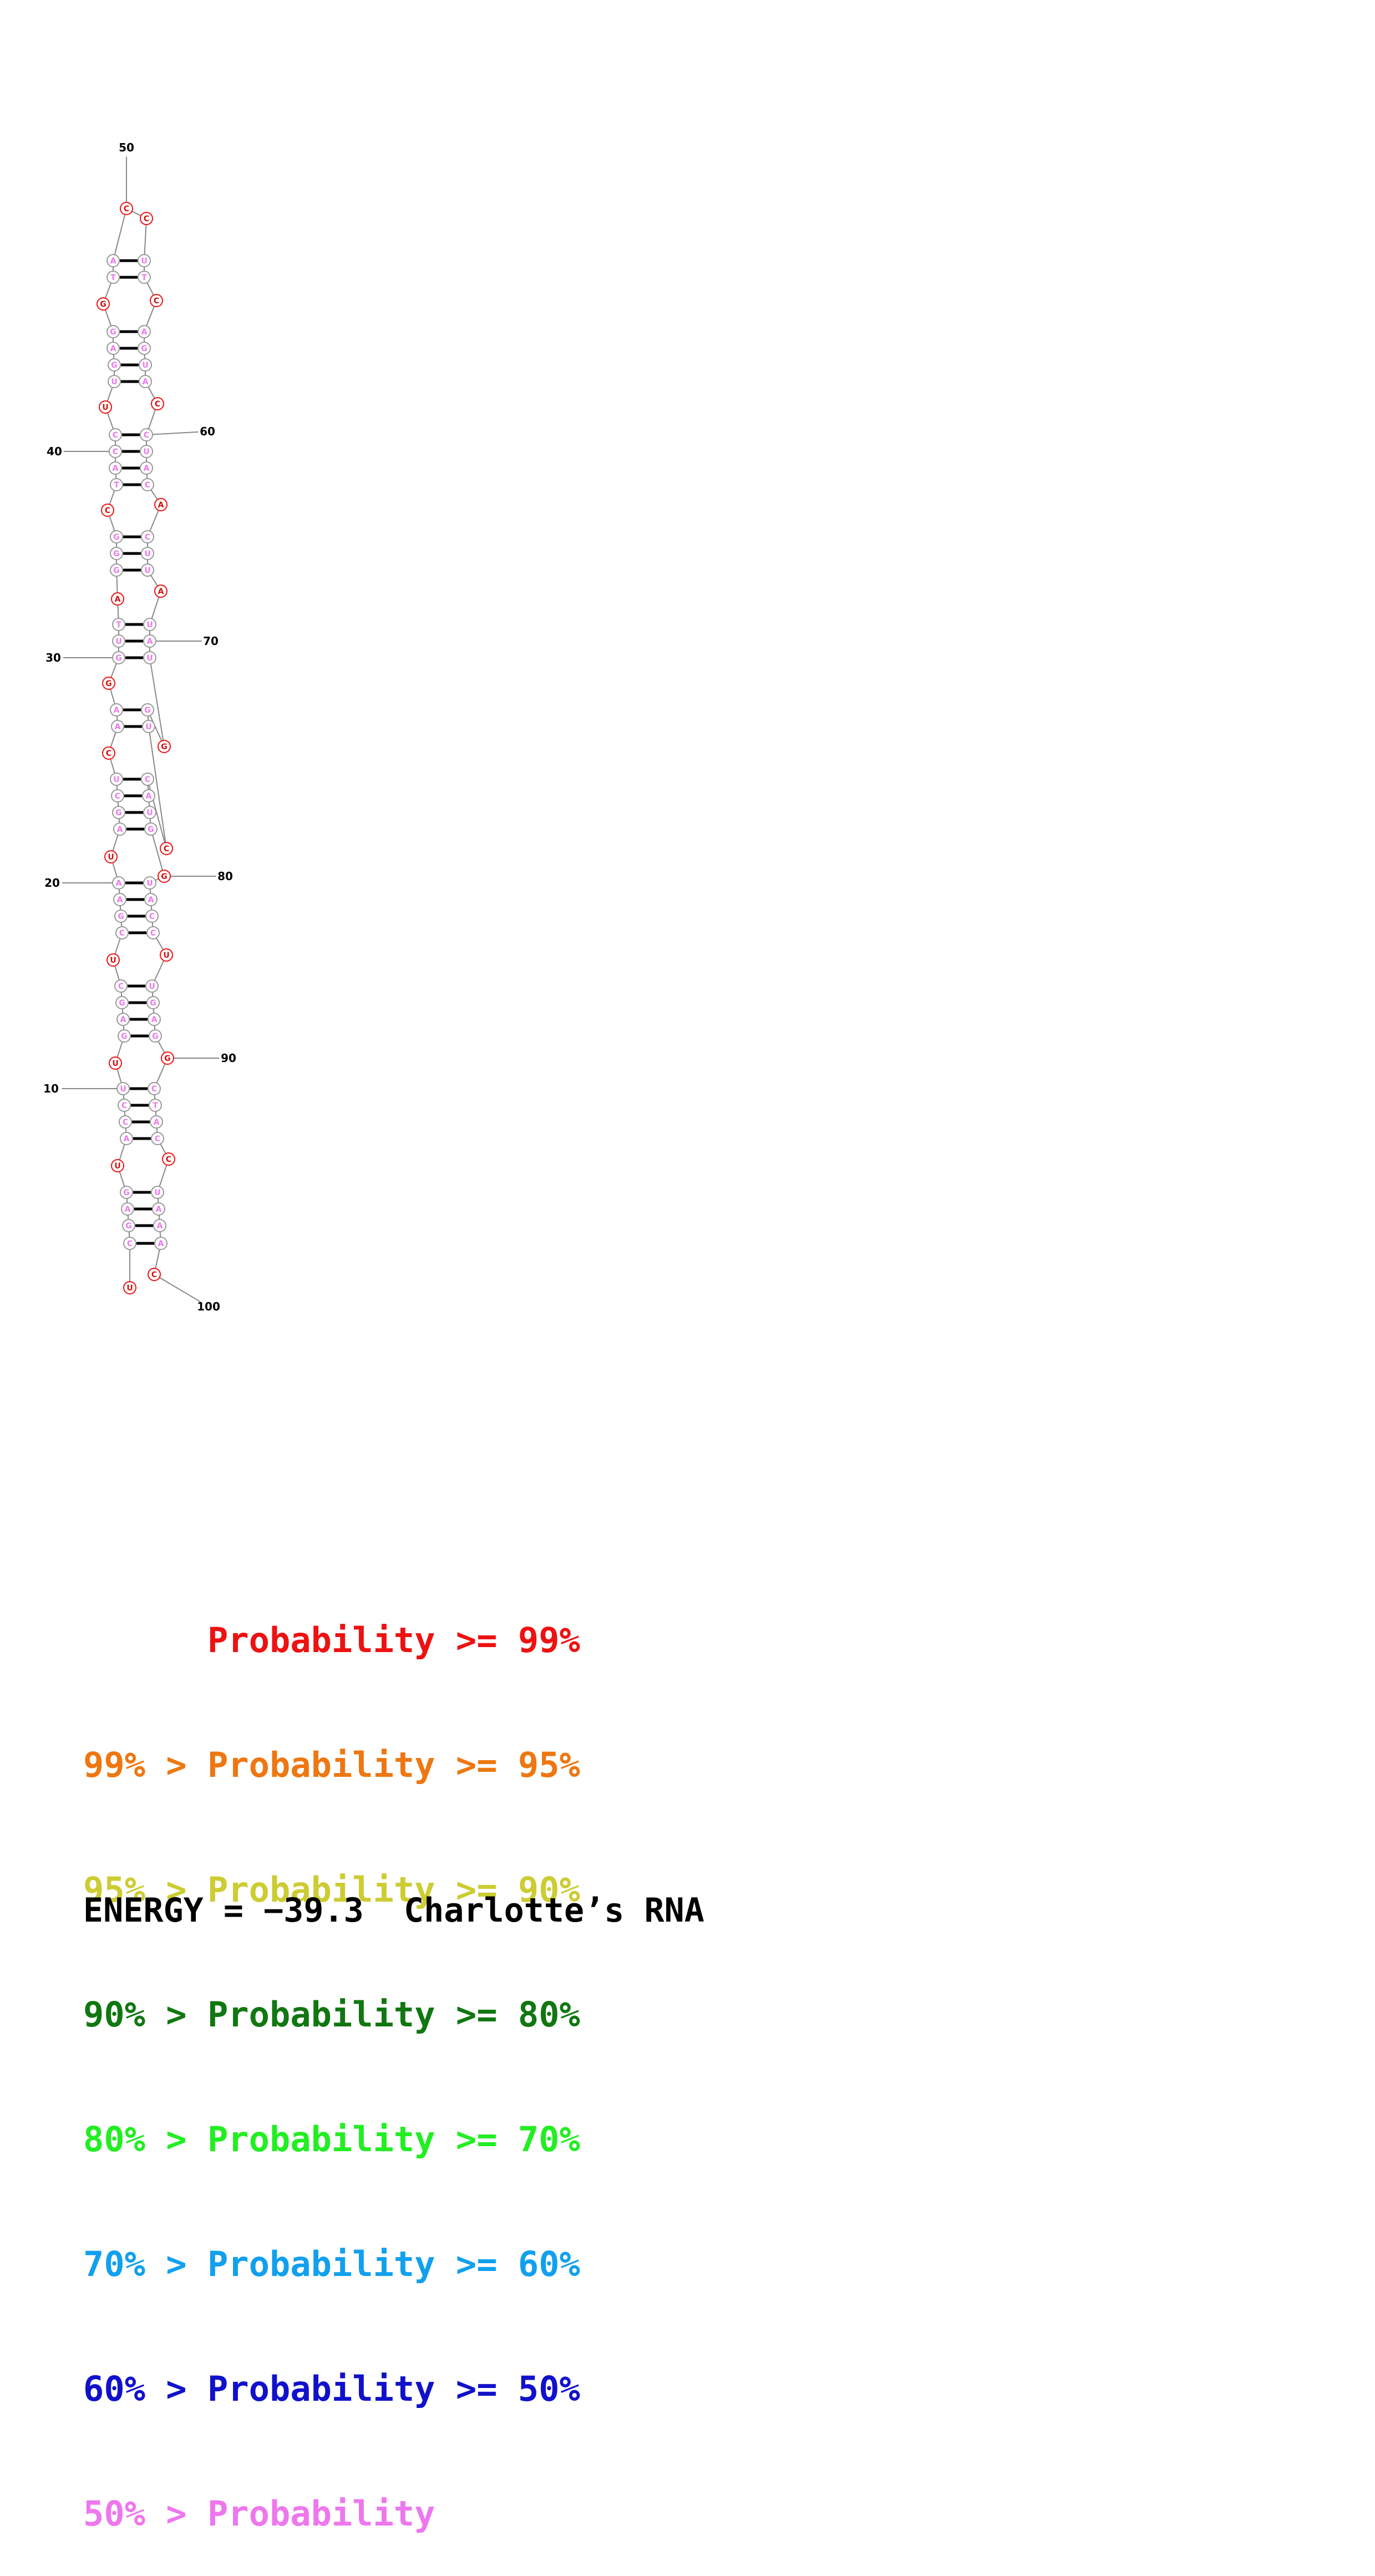 The image size is (1375, 2576). I want to click on legend-suffix: >= 70%, so click(517, 2139).